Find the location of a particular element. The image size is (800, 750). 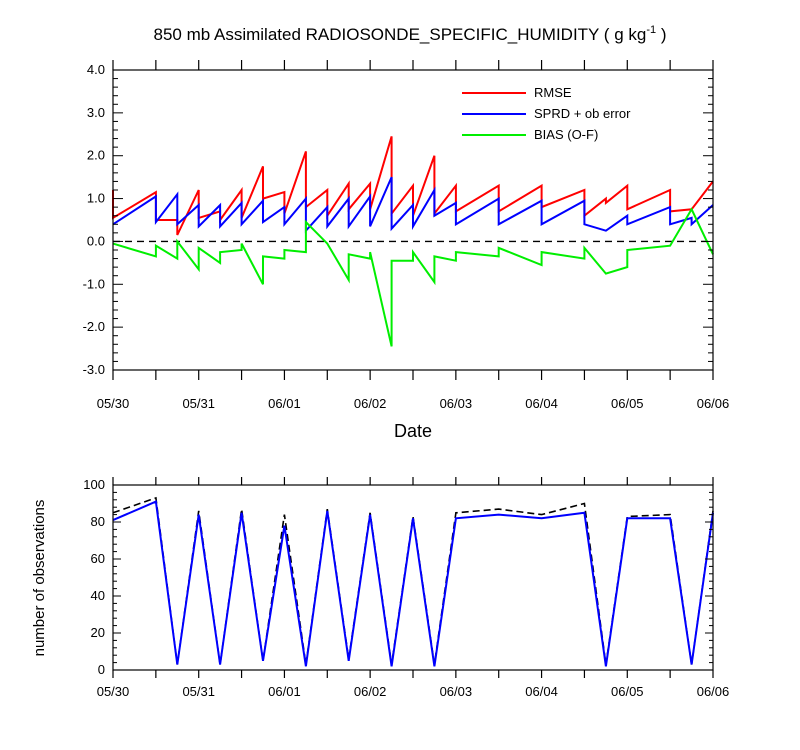

y-tick-label: 80 is located at coordinates (98, 521).